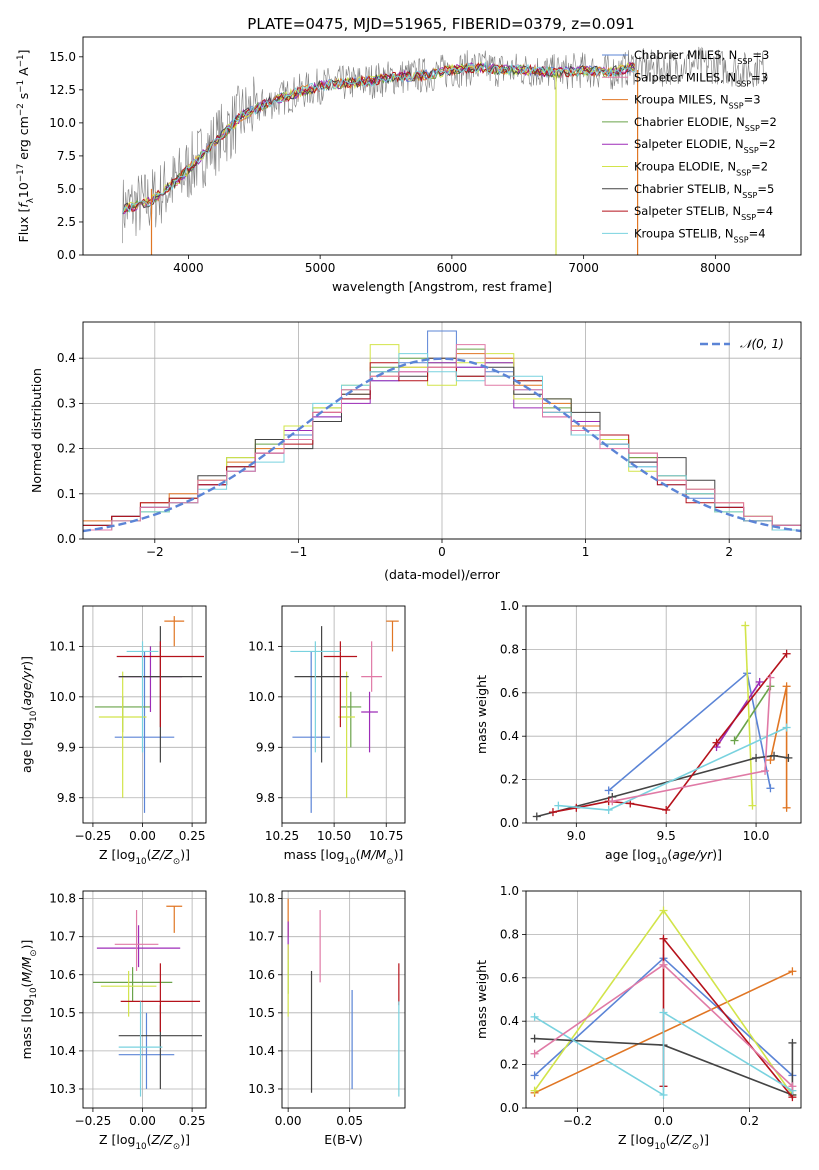  I want to click on legend-label: Kroupa STELIB, NSSP=4, so click(700, 235).